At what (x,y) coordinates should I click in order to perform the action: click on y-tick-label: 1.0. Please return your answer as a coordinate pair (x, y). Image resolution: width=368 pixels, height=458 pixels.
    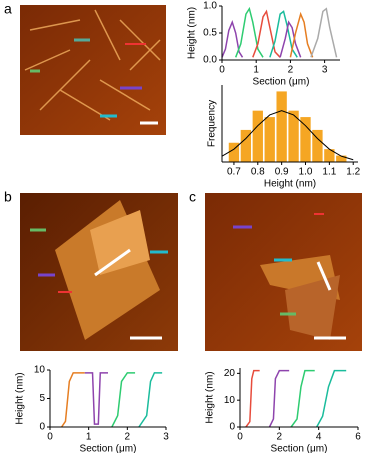
    Looking at the image, I should click on (210, 6).